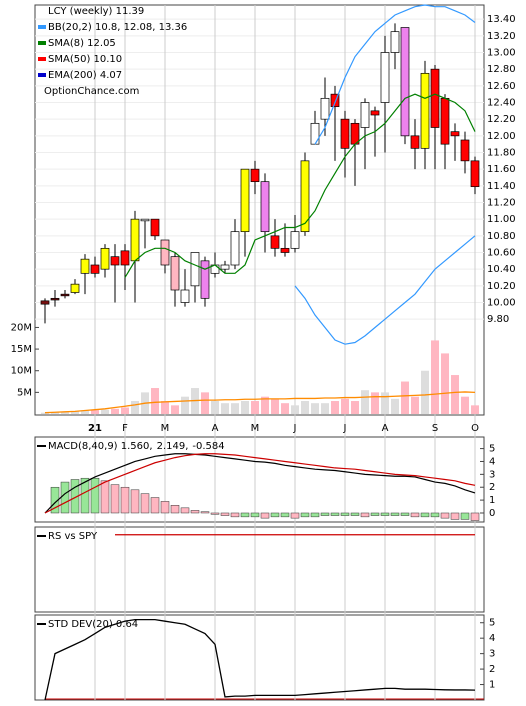 The image size is (526, 706). Describe the element at coordinates (501, 219) in the screenshot. I see `y-tick-label: 11.00` at that location.